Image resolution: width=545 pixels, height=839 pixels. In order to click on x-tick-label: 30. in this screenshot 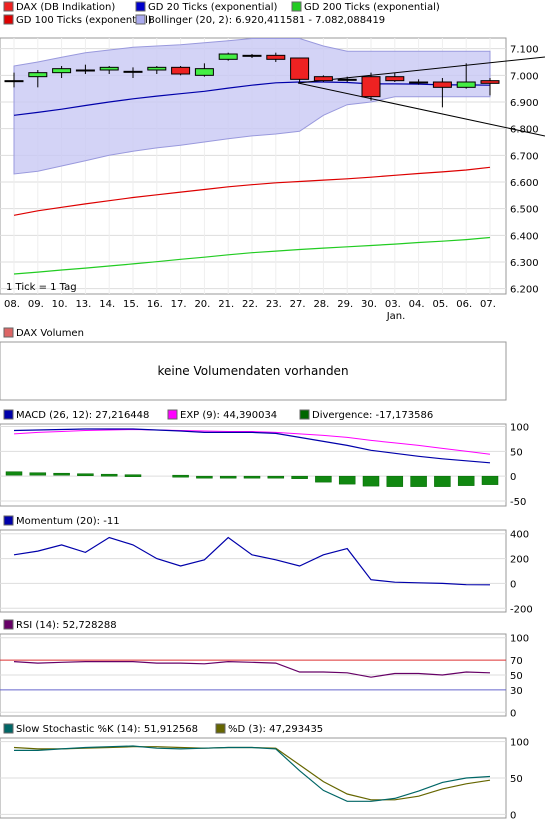, I will do `click(369, 304)`.